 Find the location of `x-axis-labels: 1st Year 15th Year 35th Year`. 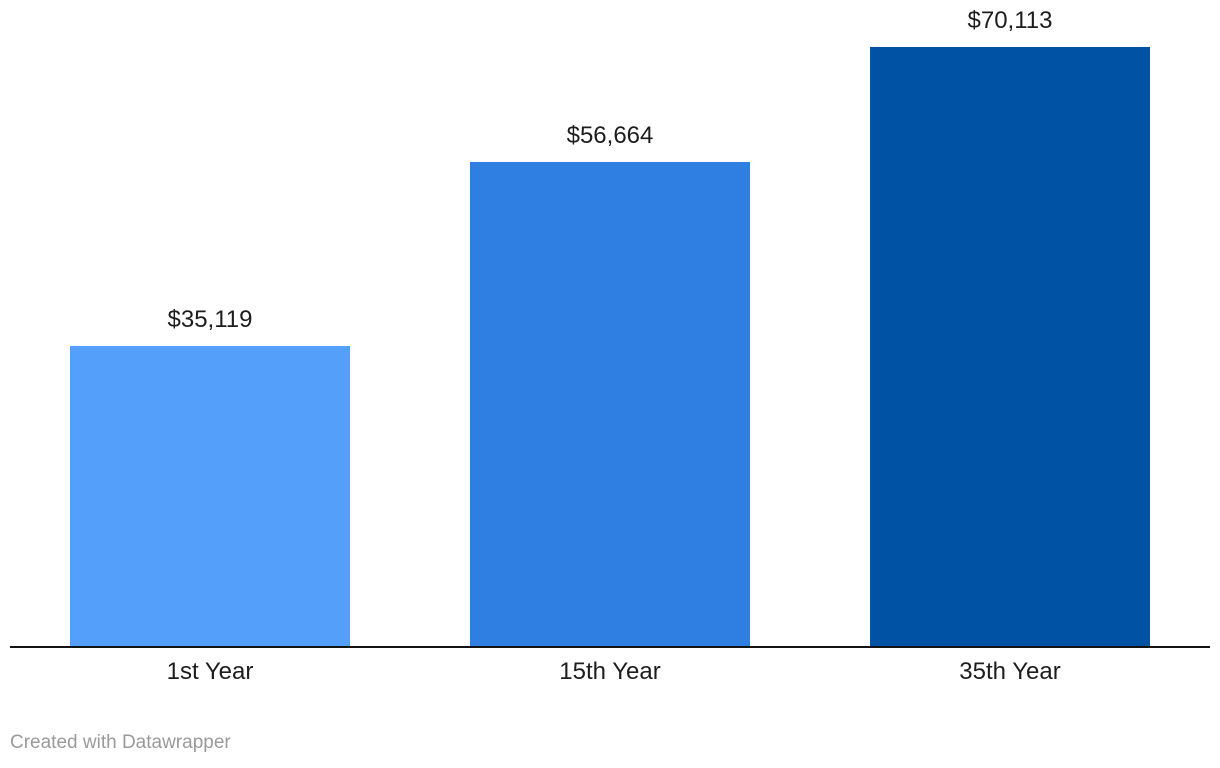

x-axis-labels: 1st Year 15th Year 35th Year is located at coordinates (610, 673).